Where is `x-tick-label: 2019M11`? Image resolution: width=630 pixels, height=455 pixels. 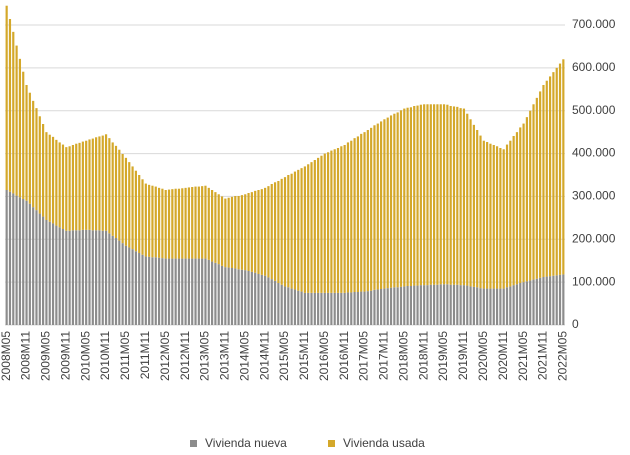
x-tick-label: 2019M11 is located at coordinates (463, 355).